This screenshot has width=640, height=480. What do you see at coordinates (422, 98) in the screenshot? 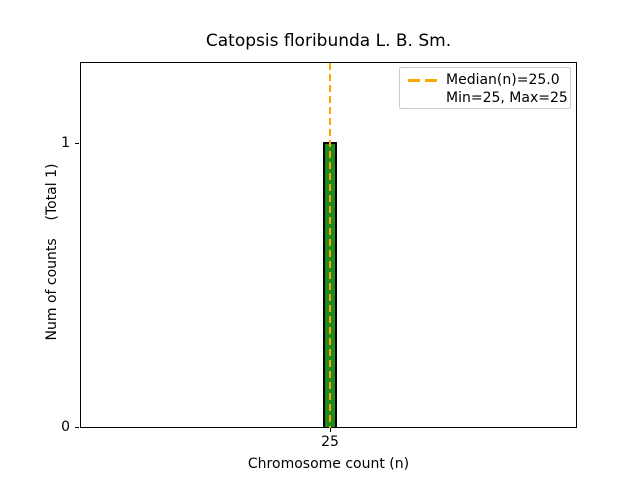
I see `empty-sample-spacer` at bounding box center [422, 98].